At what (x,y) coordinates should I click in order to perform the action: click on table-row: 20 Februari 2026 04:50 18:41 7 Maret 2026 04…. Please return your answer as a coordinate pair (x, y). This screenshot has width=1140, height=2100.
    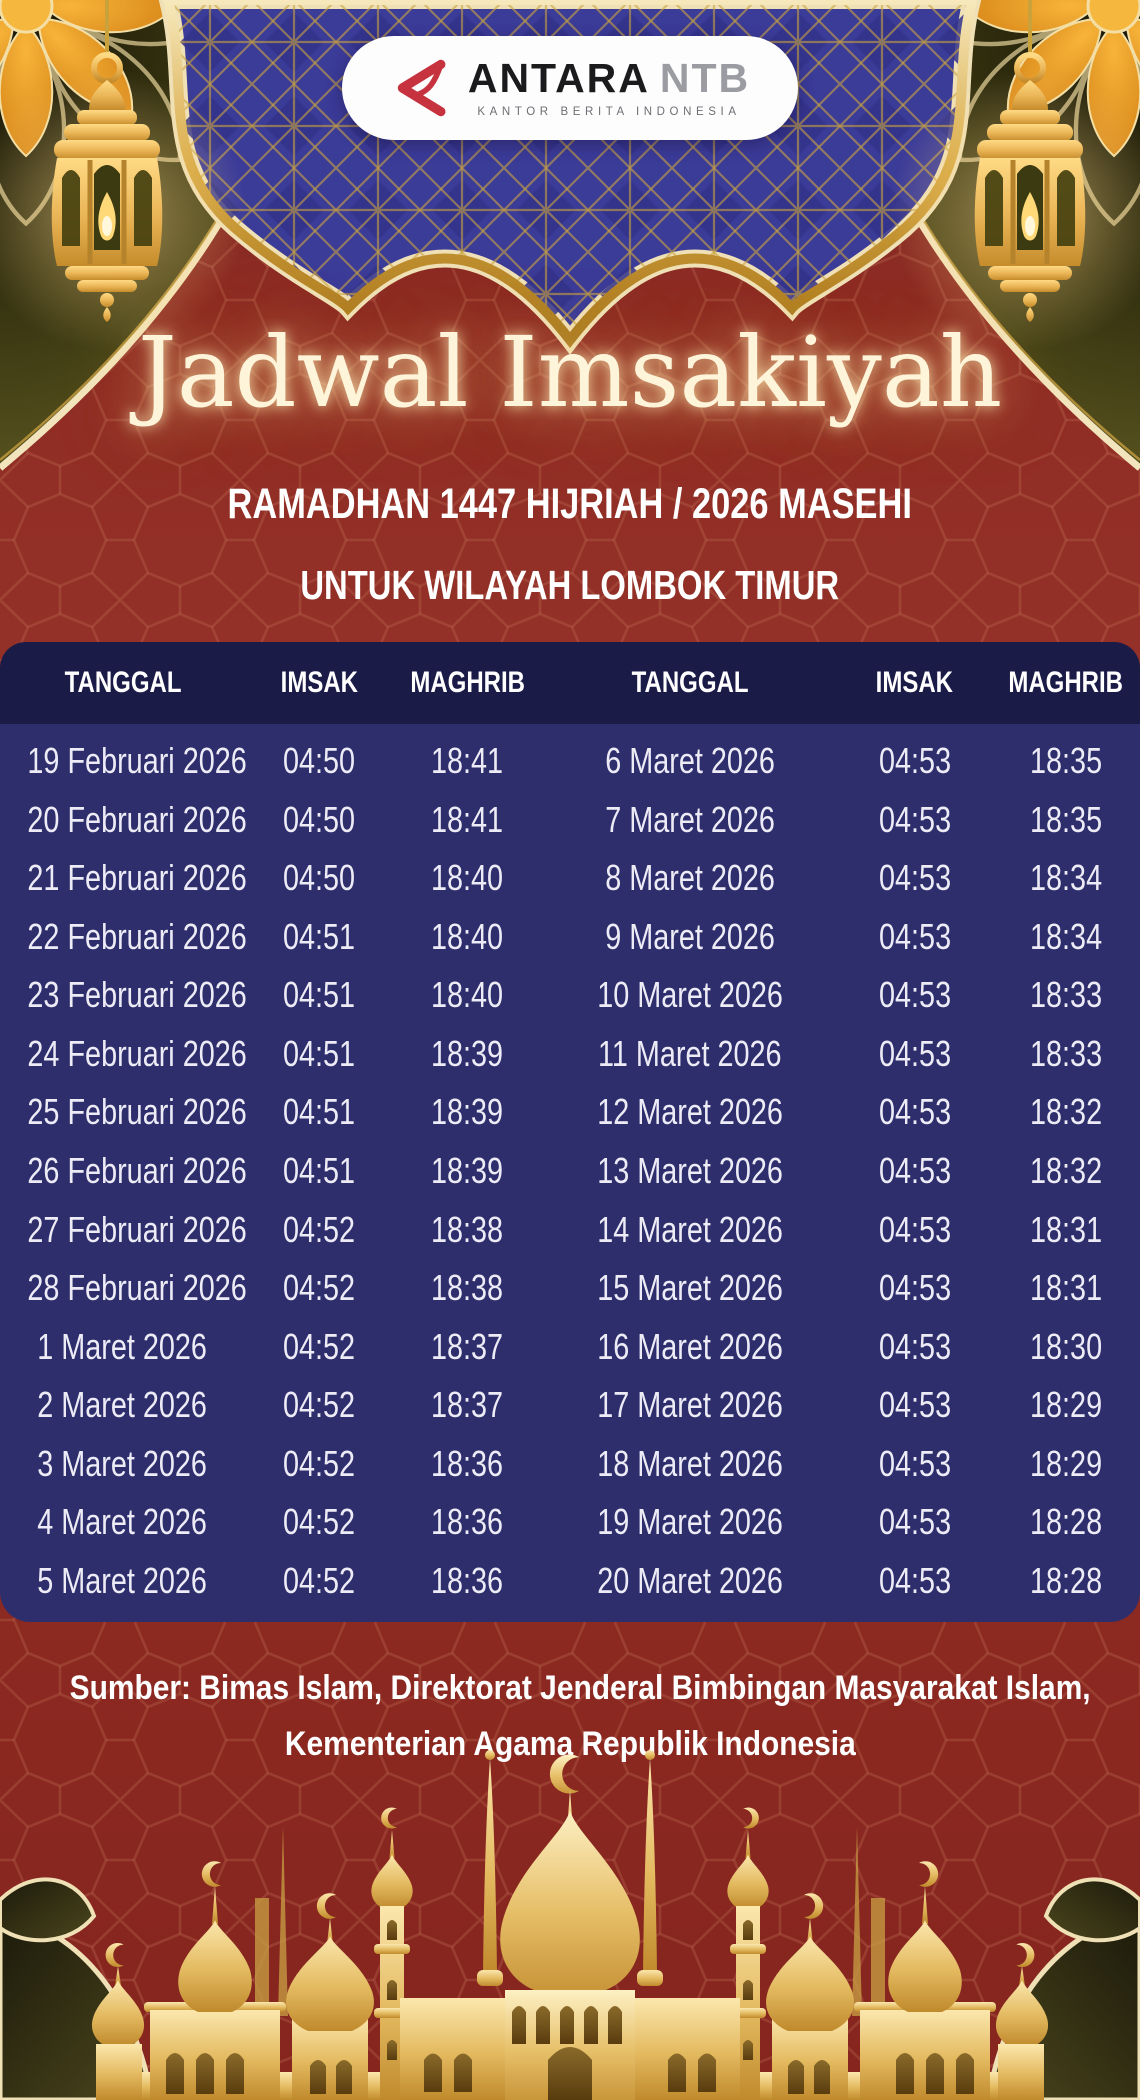
    Looking at the image, I should click on (570, 820).